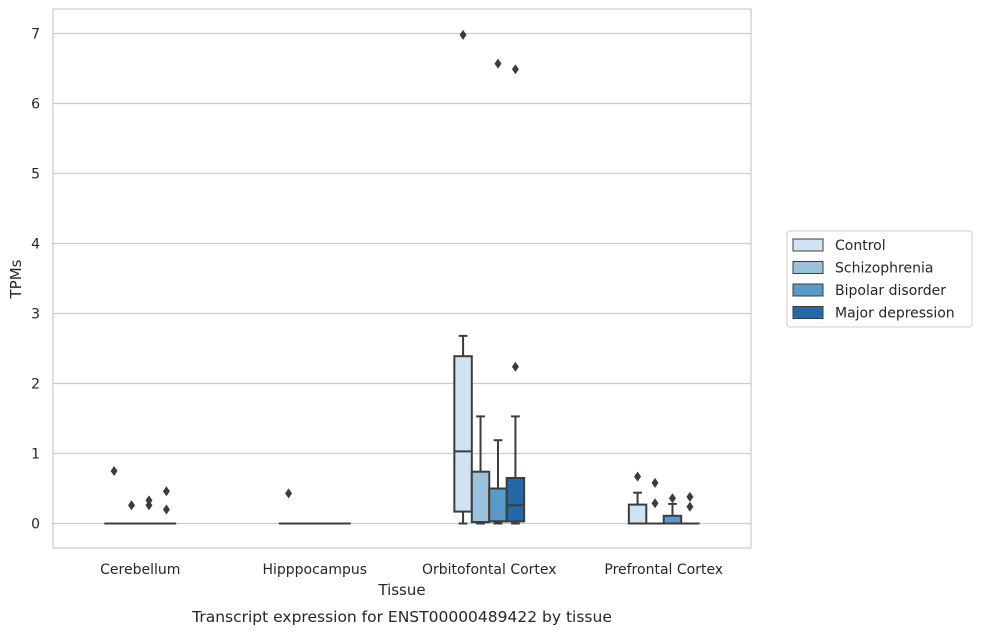 The image size is (983, 634). What do you see at coordinates (663, 570) in the screenshot?
I see `x-tick-label: Prefrontal Cortex` at bounding box center [663, 570].